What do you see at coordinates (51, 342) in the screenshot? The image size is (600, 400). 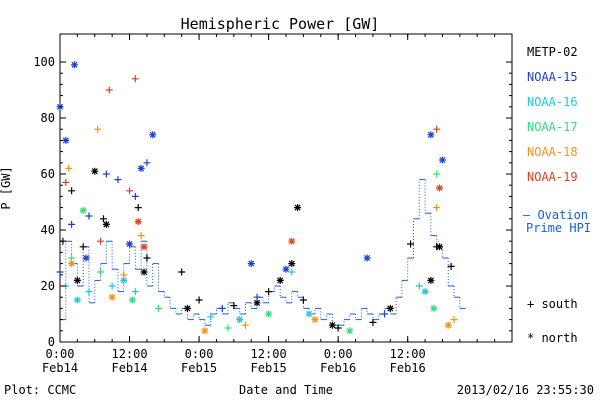 I see `y-tick-label: 0` at bounding box center [51, 342].